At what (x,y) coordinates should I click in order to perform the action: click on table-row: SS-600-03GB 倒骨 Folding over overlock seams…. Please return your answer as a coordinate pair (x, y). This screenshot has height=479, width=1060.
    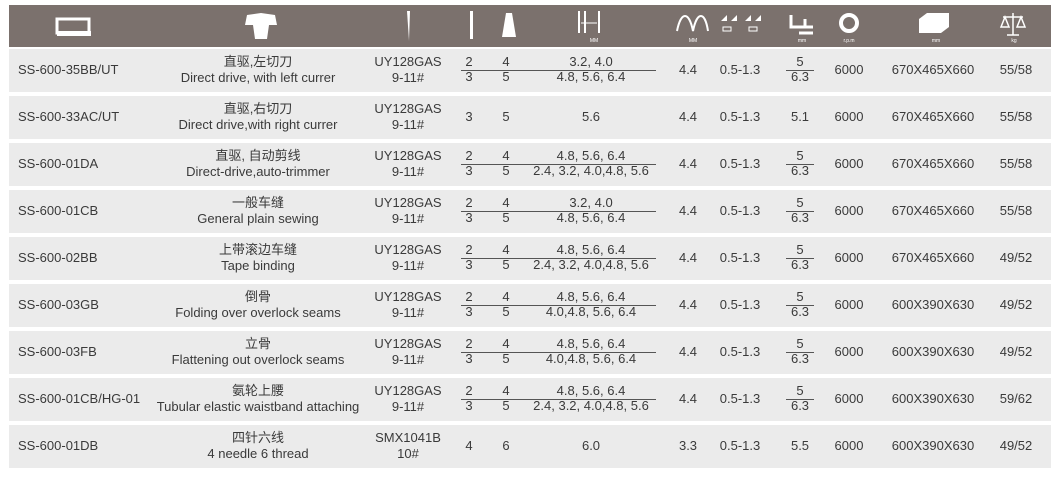
    Looking at the image, I should click on (530, 305).